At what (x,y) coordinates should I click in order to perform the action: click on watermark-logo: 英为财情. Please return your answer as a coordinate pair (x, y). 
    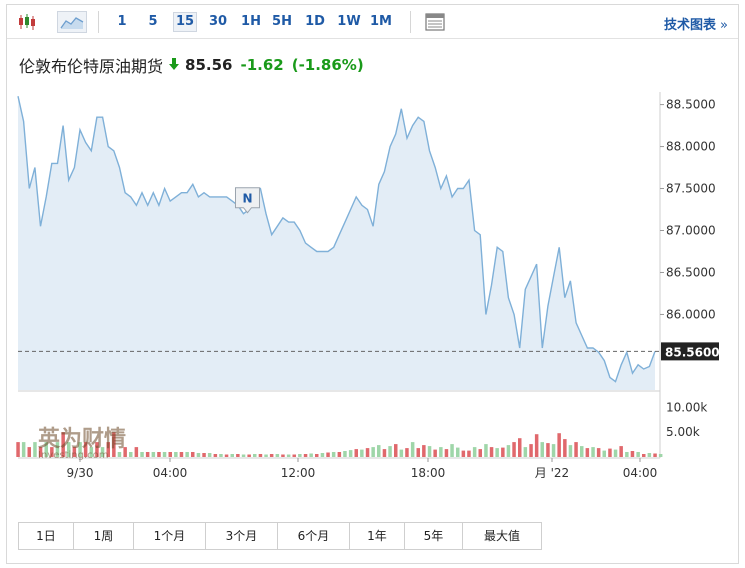
    Looking at the image, I should click on (82, 439).